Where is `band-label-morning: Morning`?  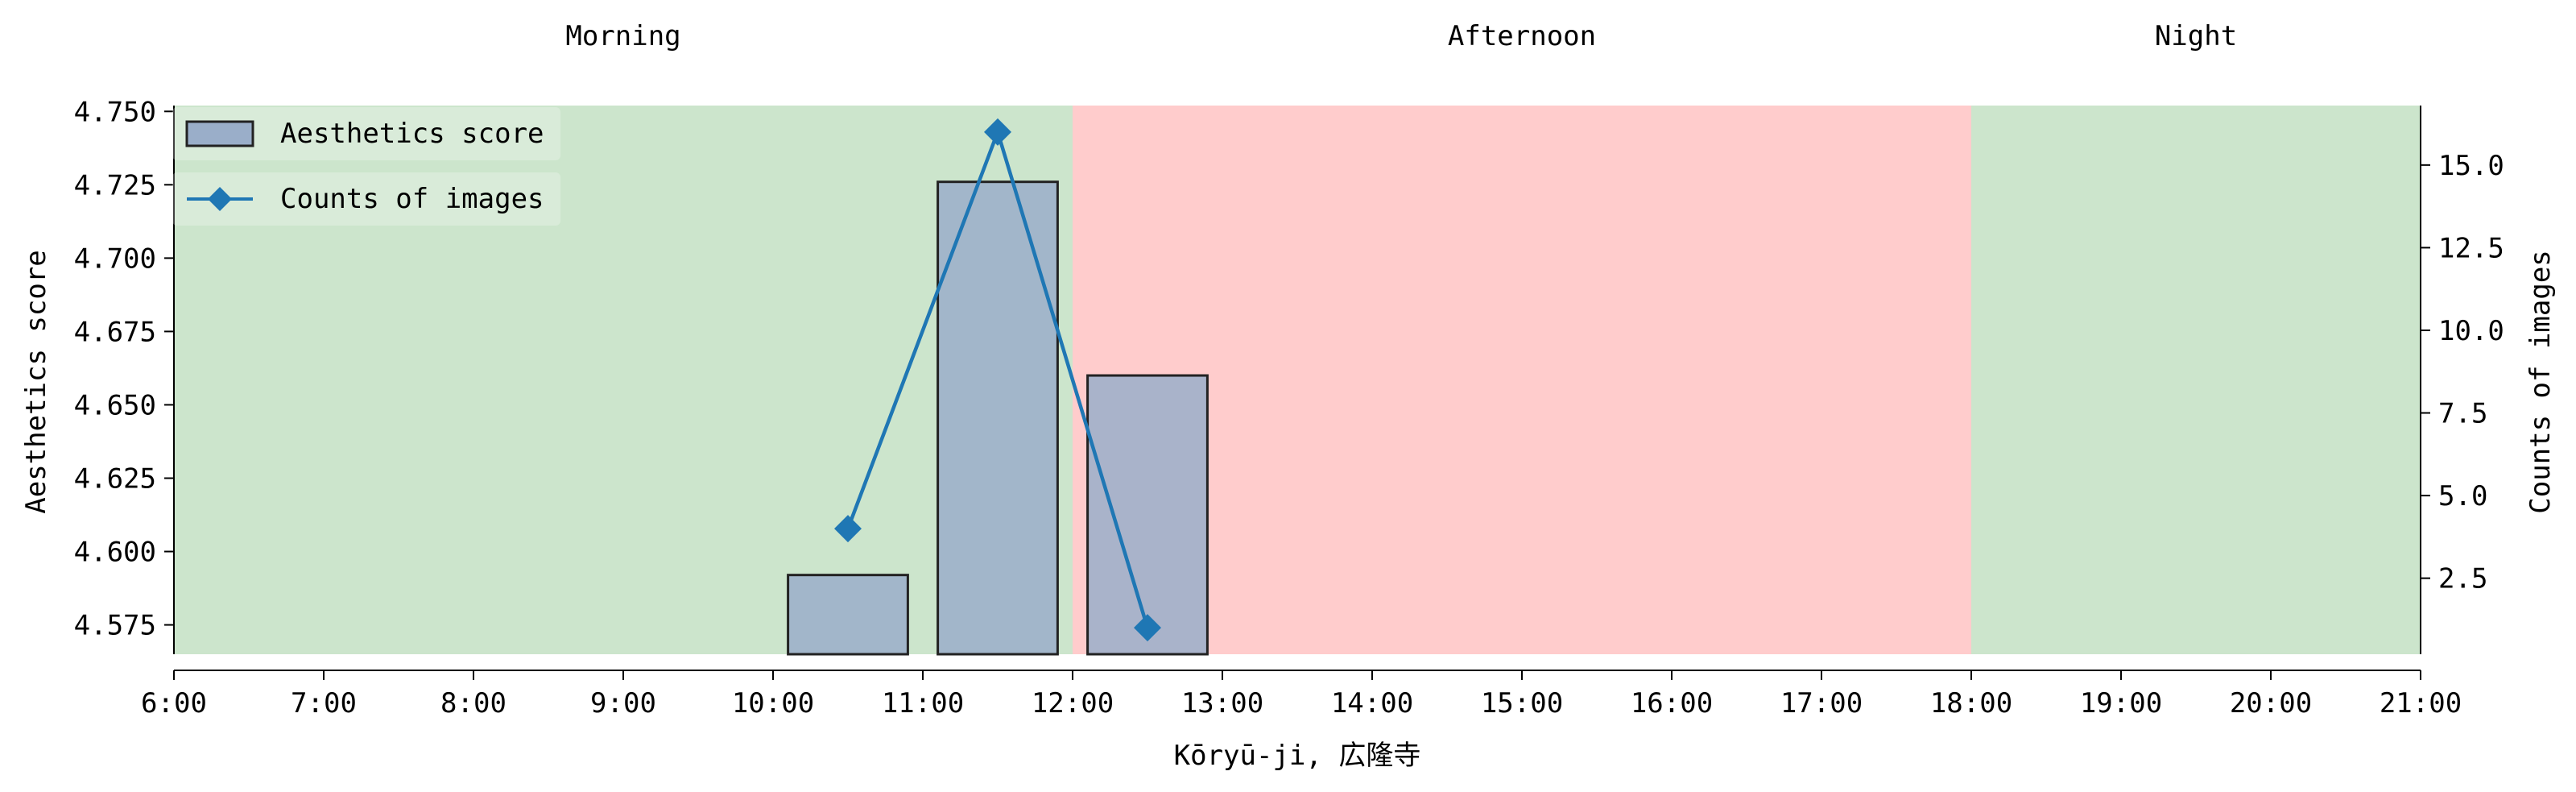 band-label-morning: Morning is located at coordinates (623, 36).